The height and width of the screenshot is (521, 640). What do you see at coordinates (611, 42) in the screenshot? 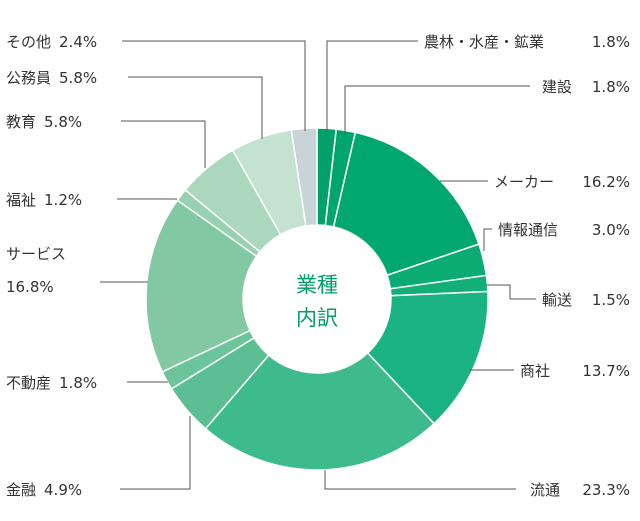
I see `slice-value-0: 1.8%` at bounding box center [611, 42].